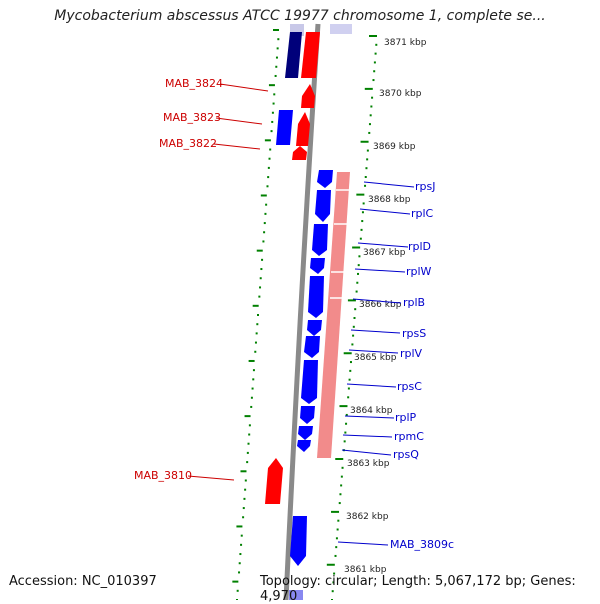 This screenshot has width=600, height=604. What do you see at coordinates (389, 200) in the screenshot?
I see `kbp-3868: 3868 kbp` at bounding box center [389, 200].